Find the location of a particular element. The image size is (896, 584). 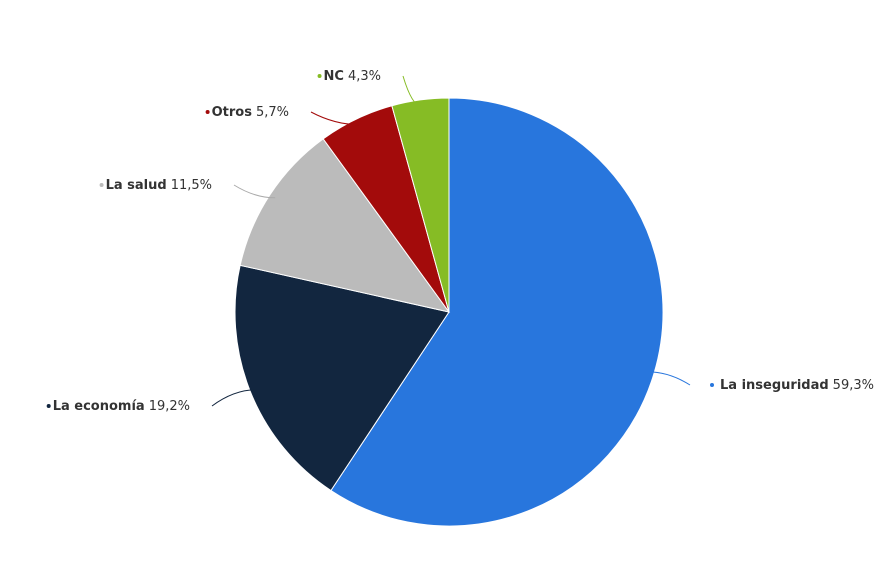

data-label: La inseguridad 59,3% is located at coordinates (797, 385).